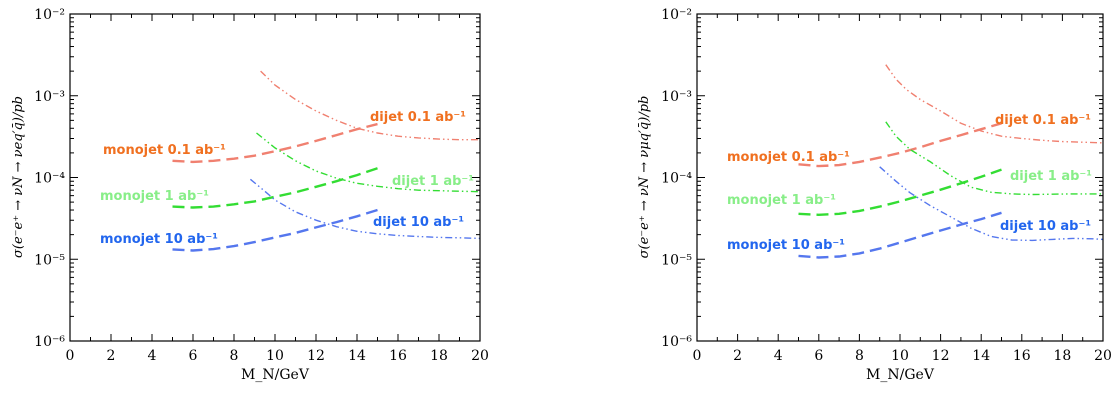  Describe the element at coordinates (644, 177) in the screenshot. I see `y-axis-label: σ(e⁻e⁺ → νN → νμq′q̄)/pb` at that location.